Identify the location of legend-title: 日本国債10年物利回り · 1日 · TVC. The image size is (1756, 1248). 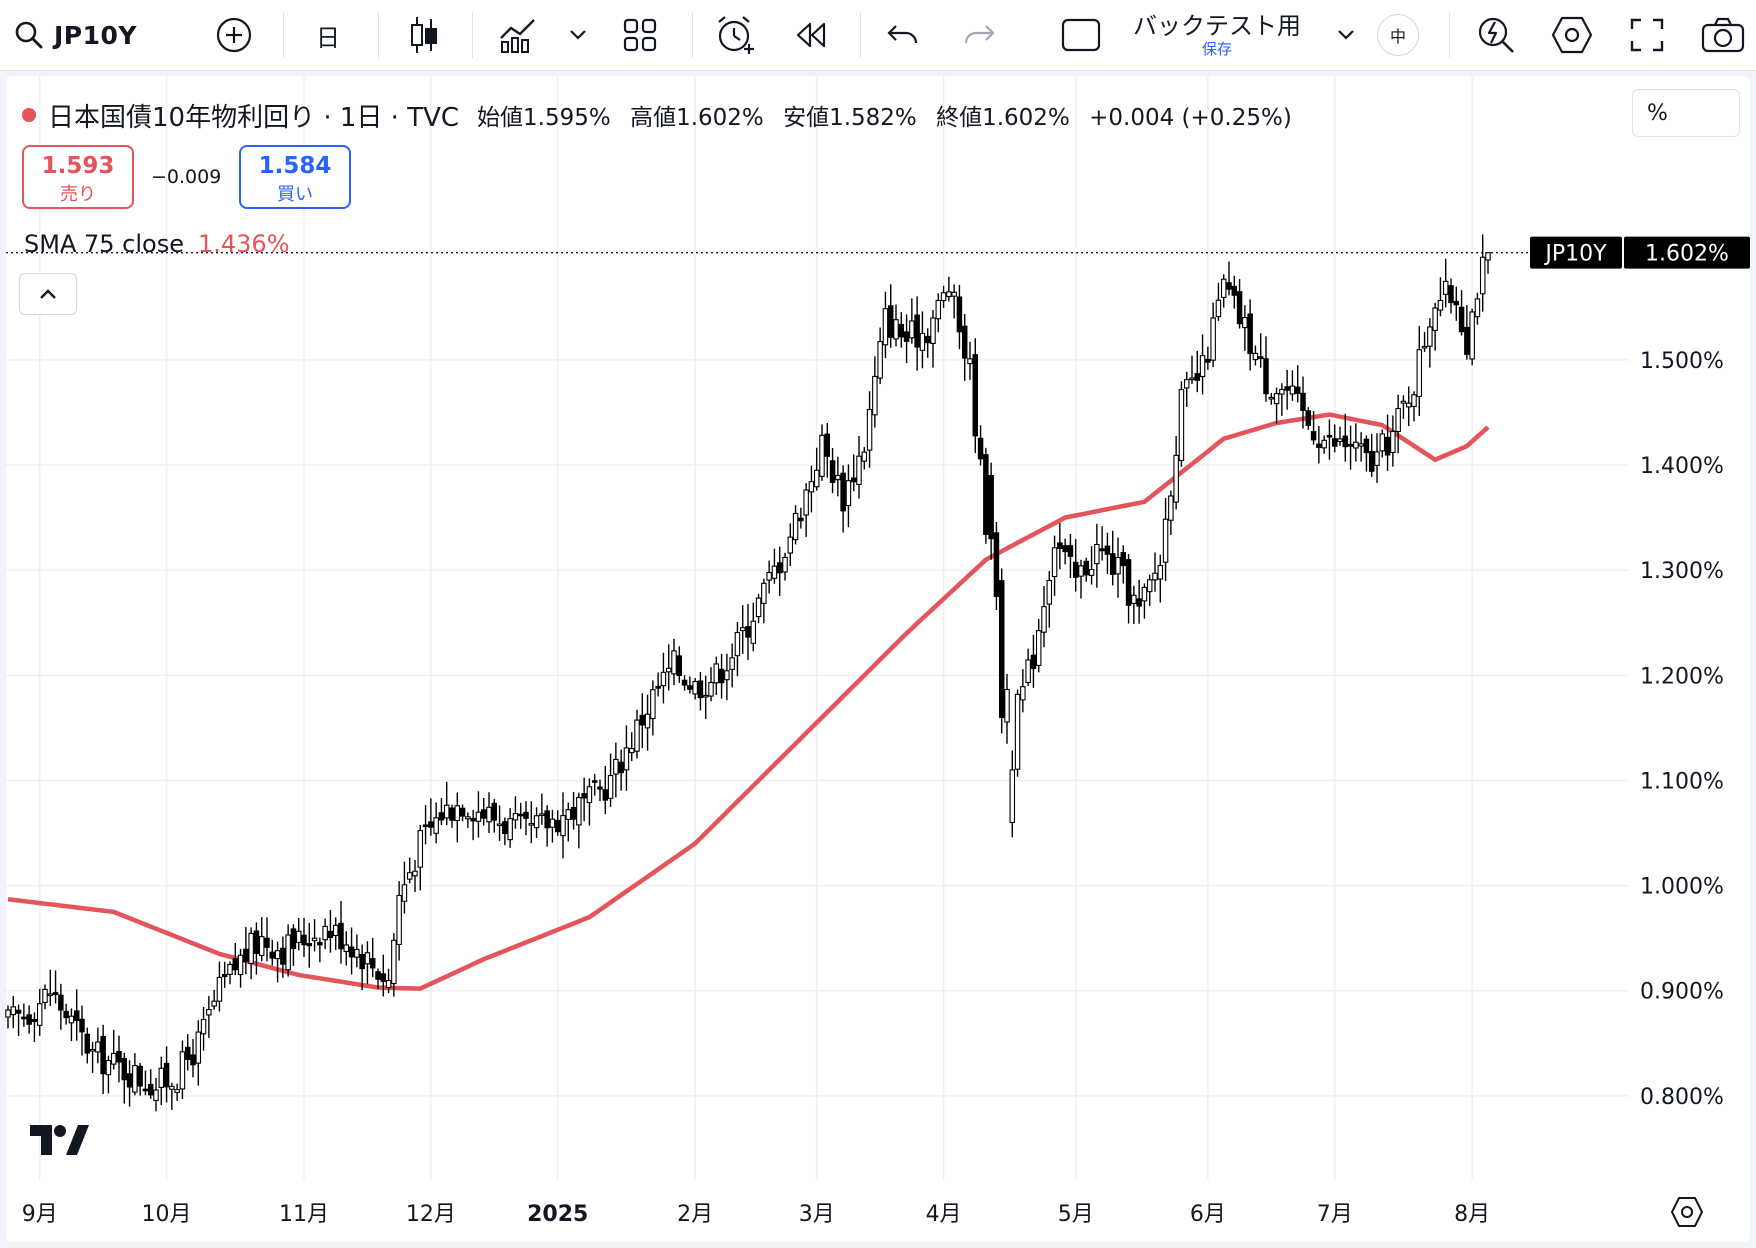
(254, 117).